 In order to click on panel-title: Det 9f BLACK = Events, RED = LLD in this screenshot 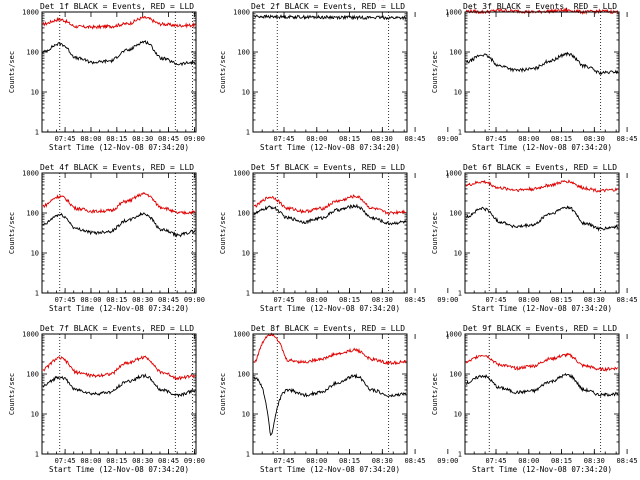, I will do `click(540, 328)`.